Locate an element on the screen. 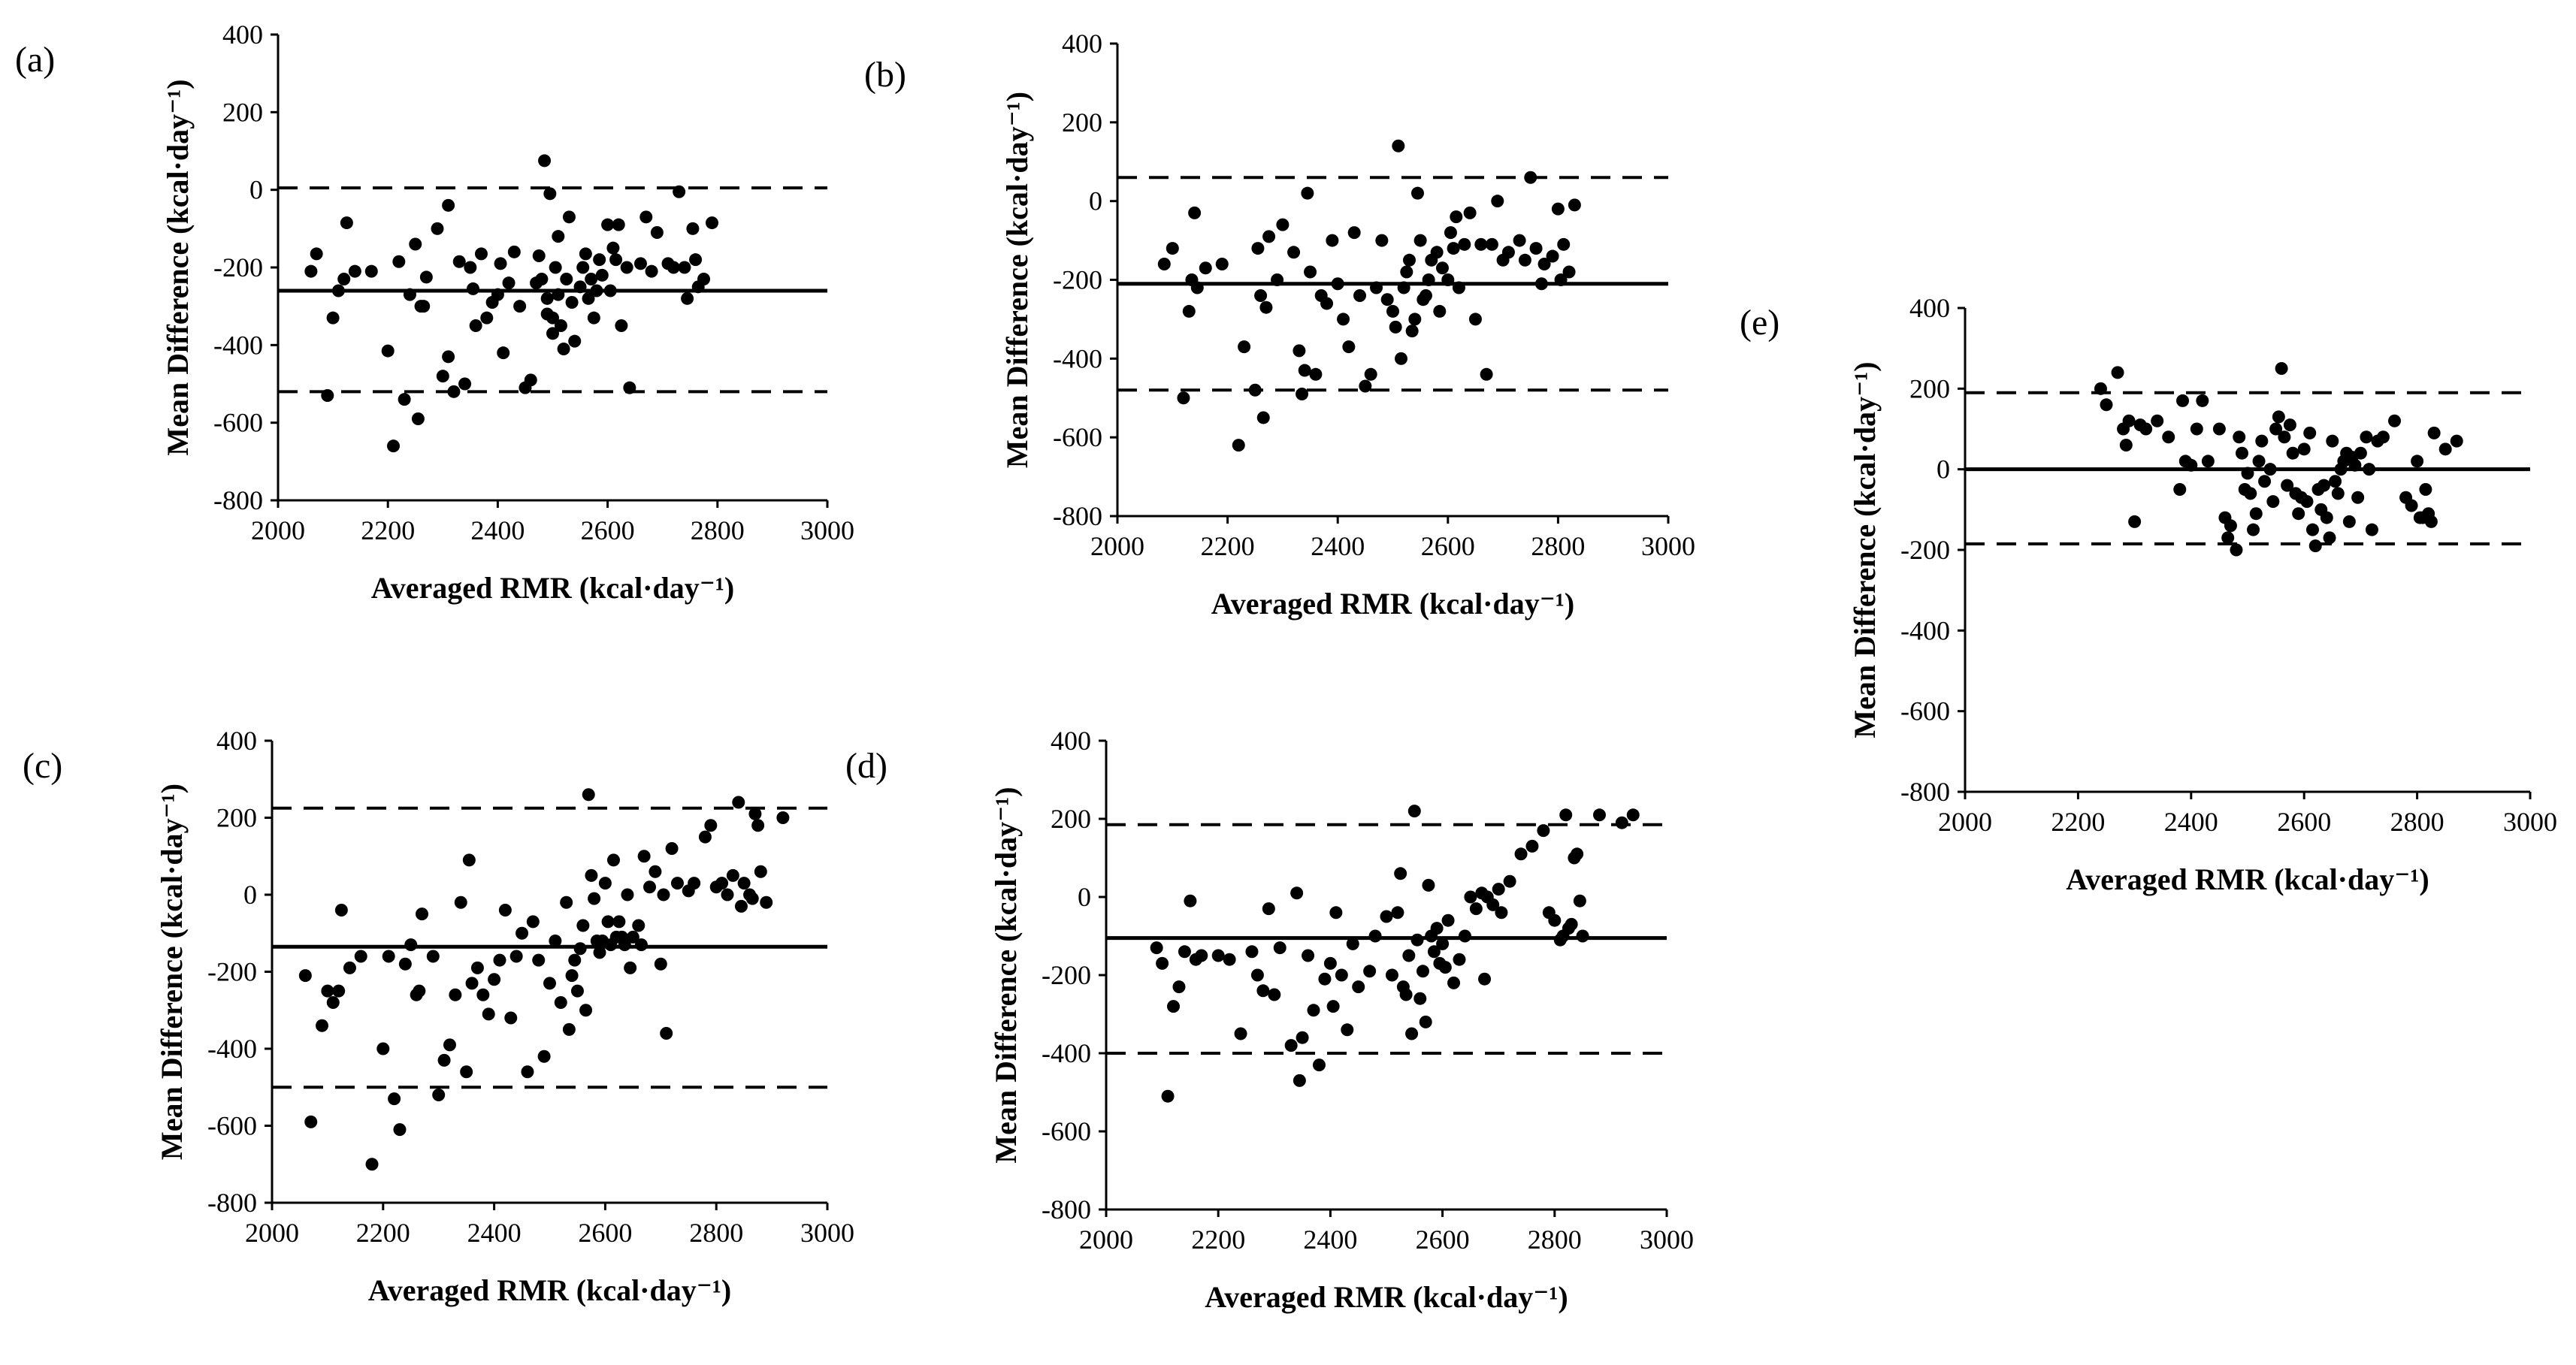  y-tick-label: -200 is located at coordinates (238, 267).